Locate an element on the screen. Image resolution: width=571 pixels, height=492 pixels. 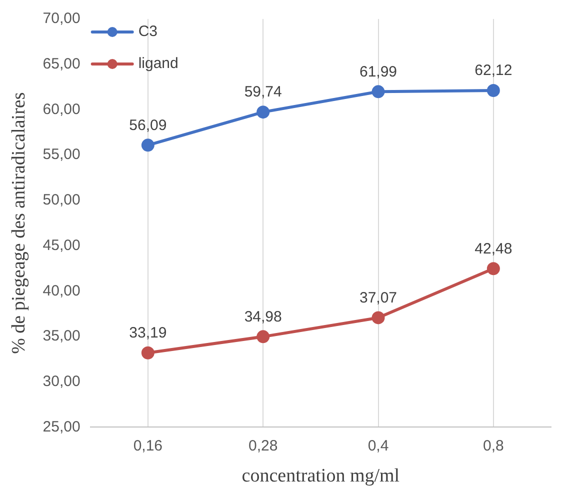
y-tick-label: 40,00 is located at coordinates (61, 291).